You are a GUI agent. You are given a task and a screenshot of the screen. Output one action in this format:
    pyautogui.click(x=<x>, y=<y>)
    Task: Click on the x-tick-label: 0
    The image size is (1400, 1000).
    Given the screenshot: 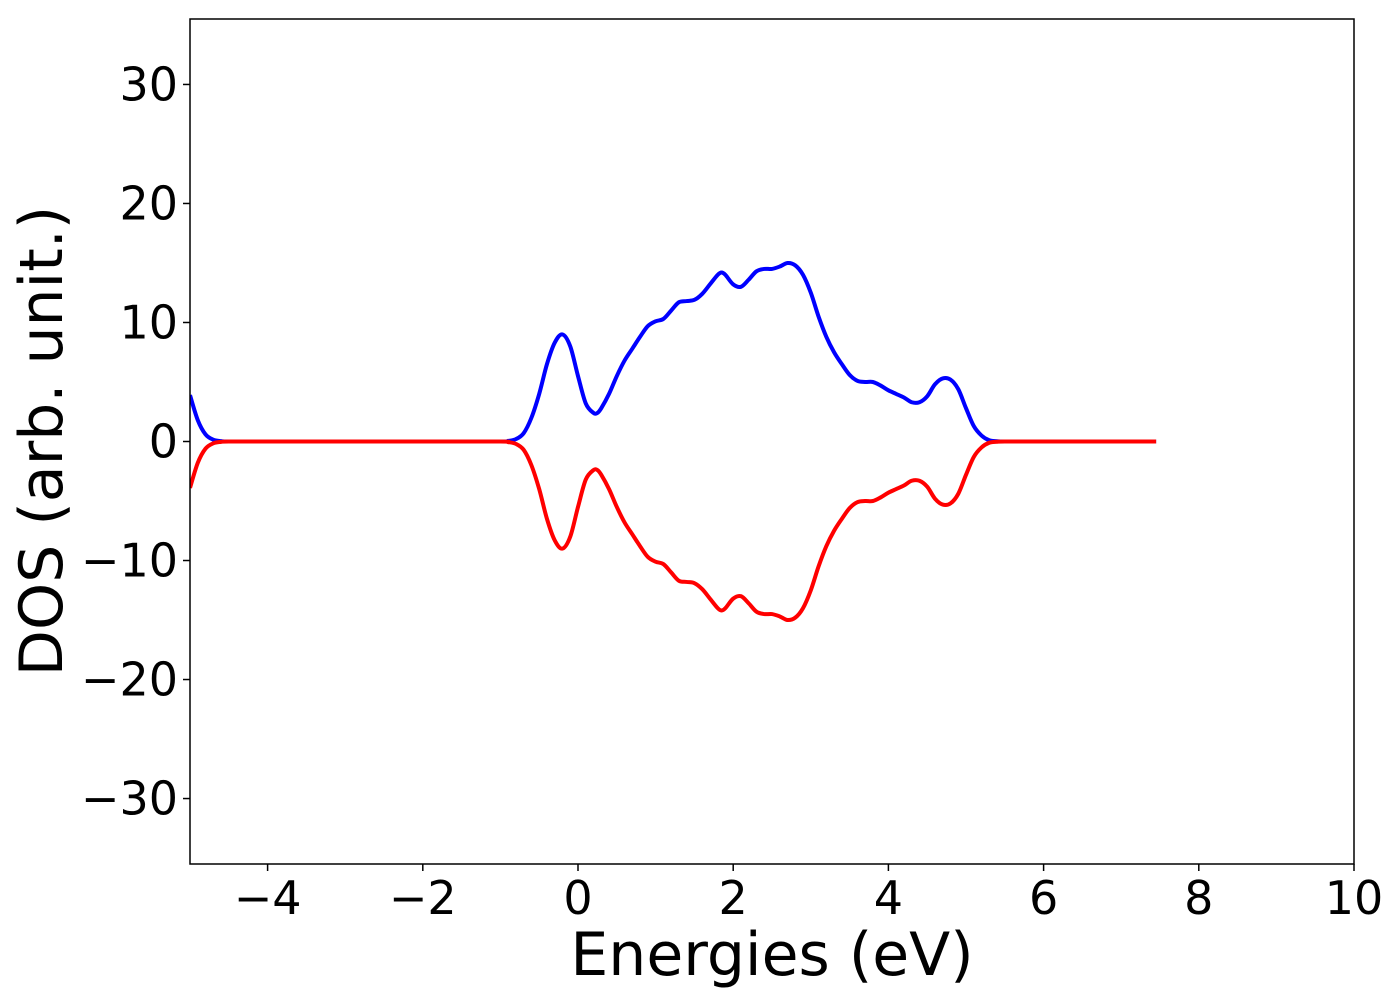 What is the action you would take?
    pyautogui.click(x=577, y=898)
    